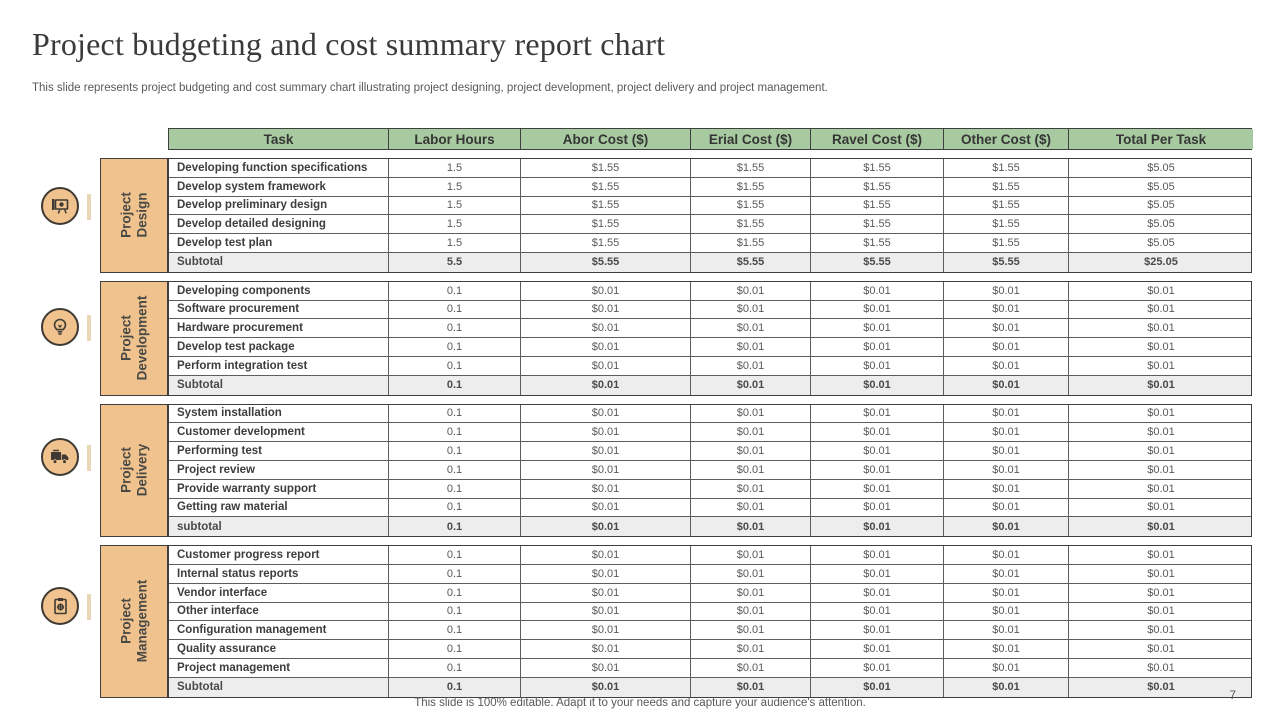 The height and width of the screenshot is (720, 1280). I want to click on task-cell: Getting raw material, so click(279, 507).